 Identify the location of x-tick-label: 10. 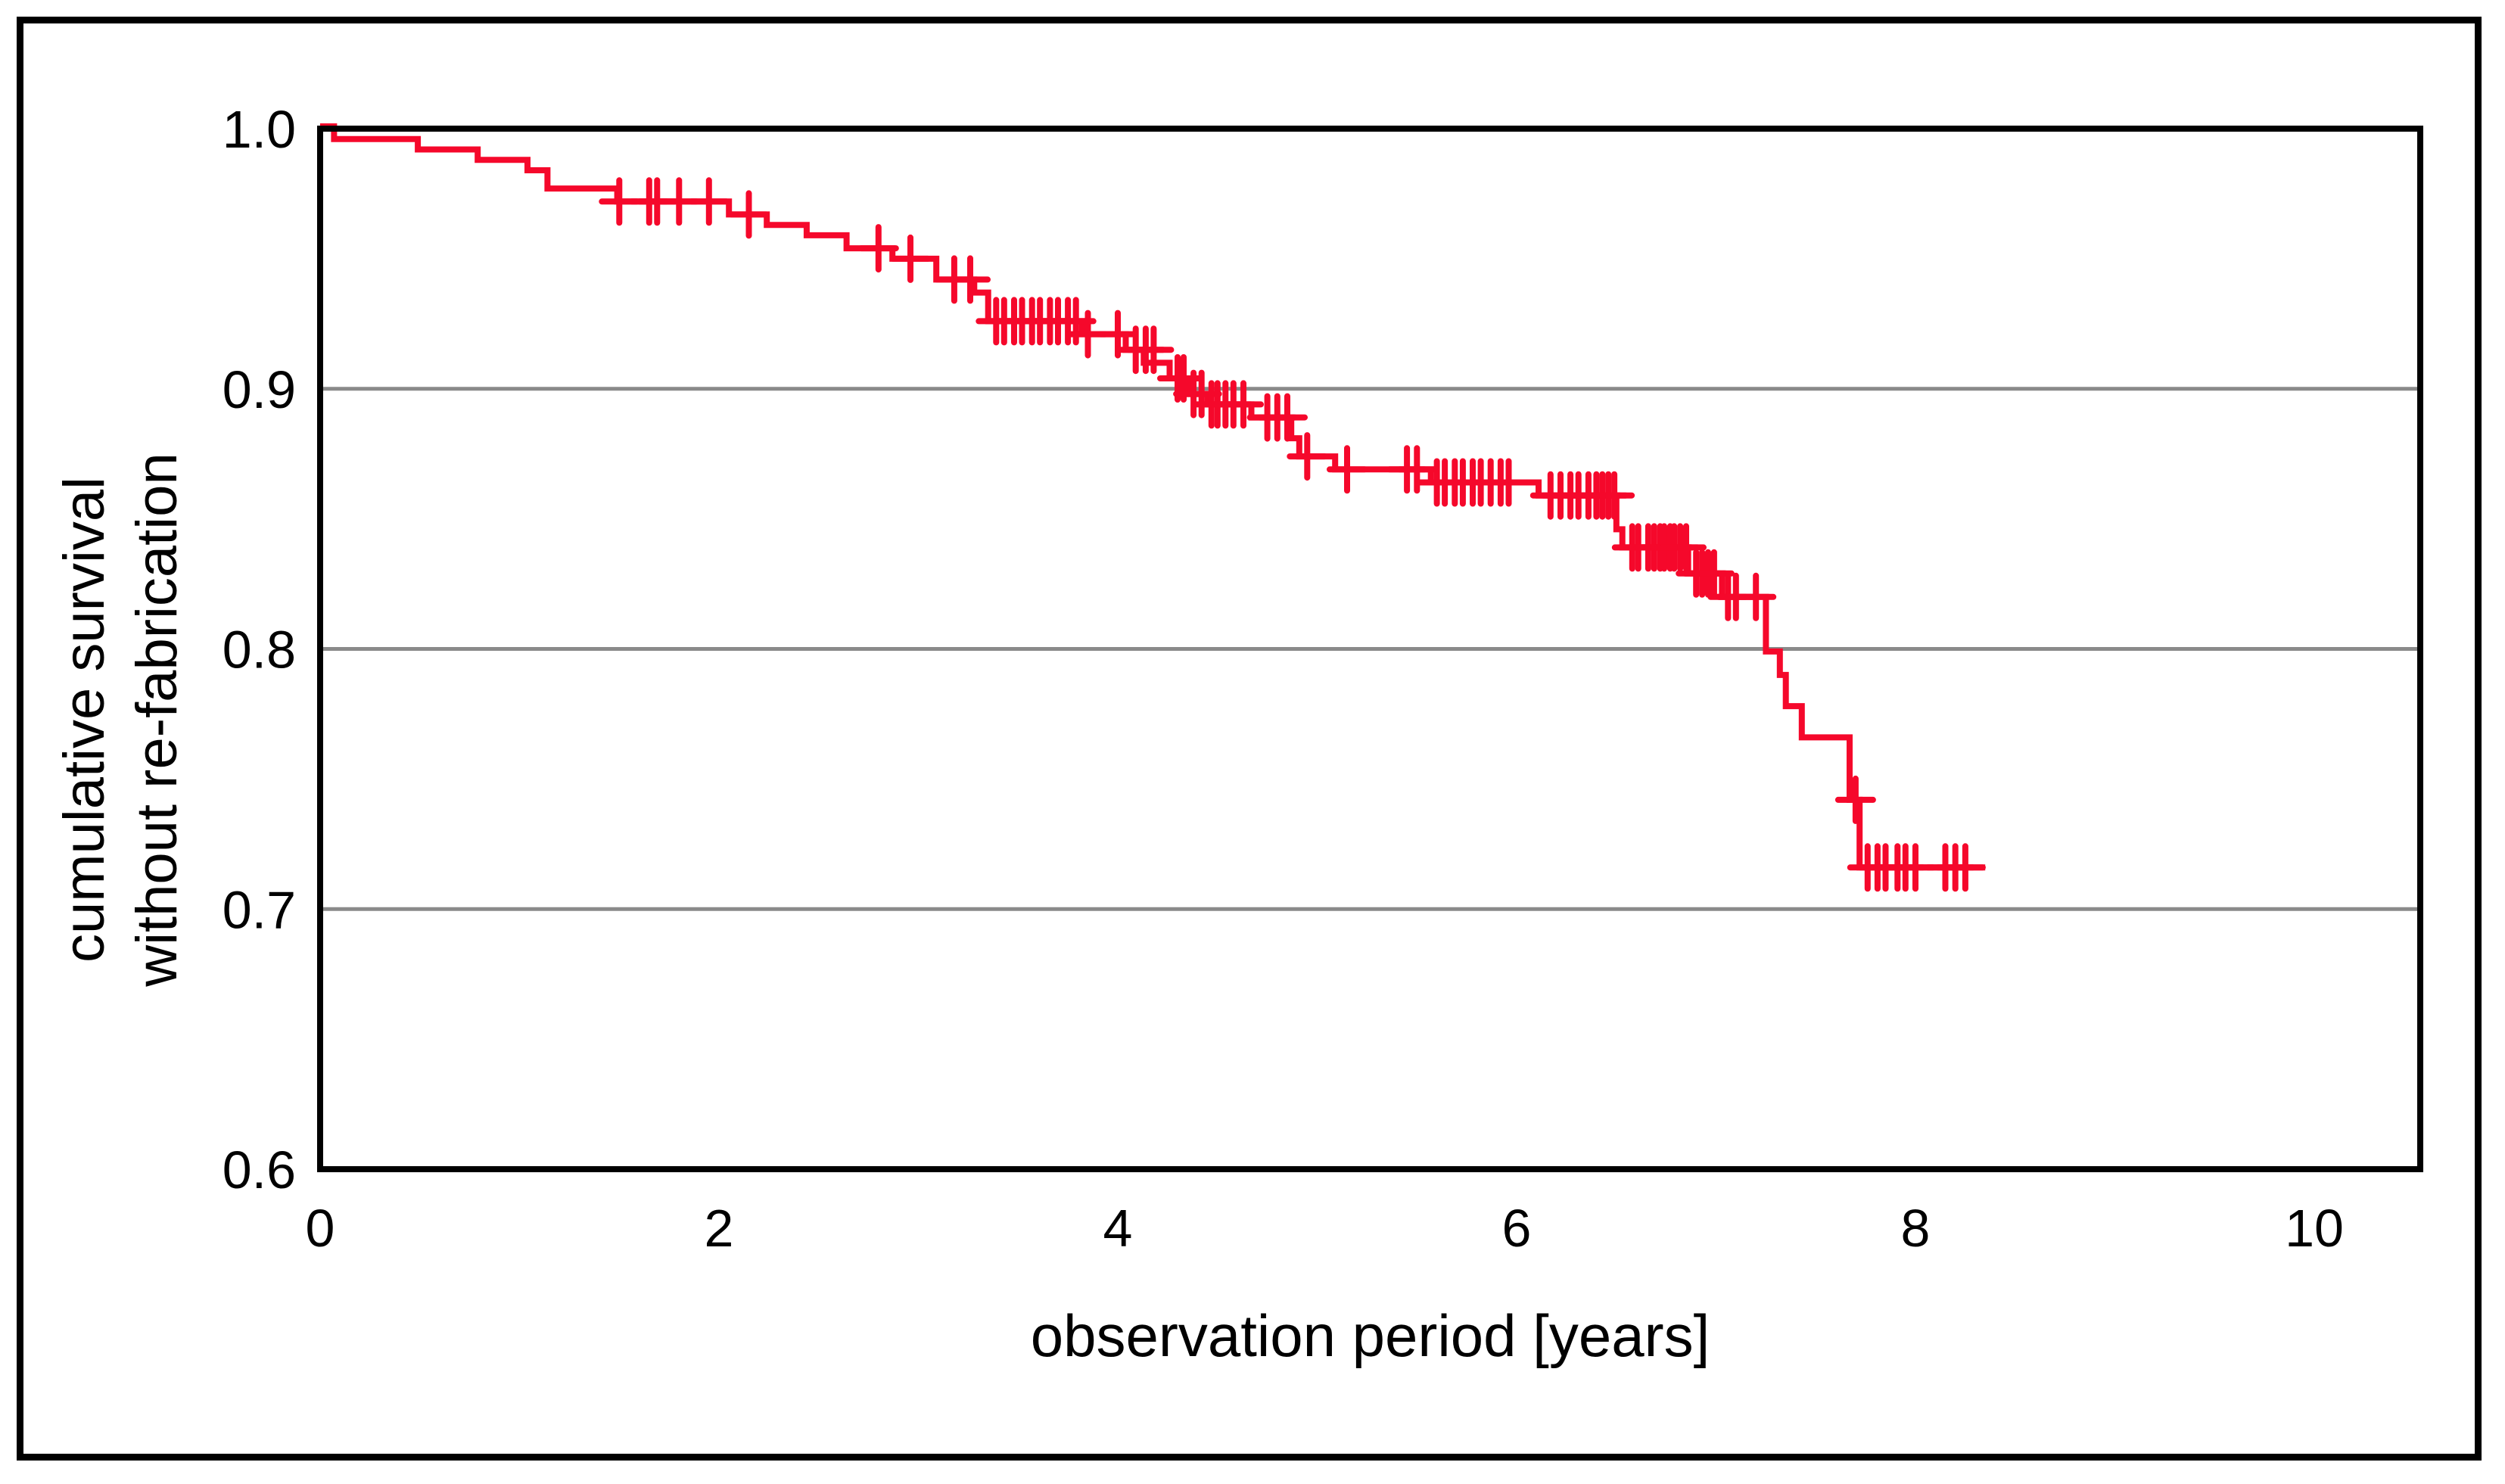
(2314, 1228).